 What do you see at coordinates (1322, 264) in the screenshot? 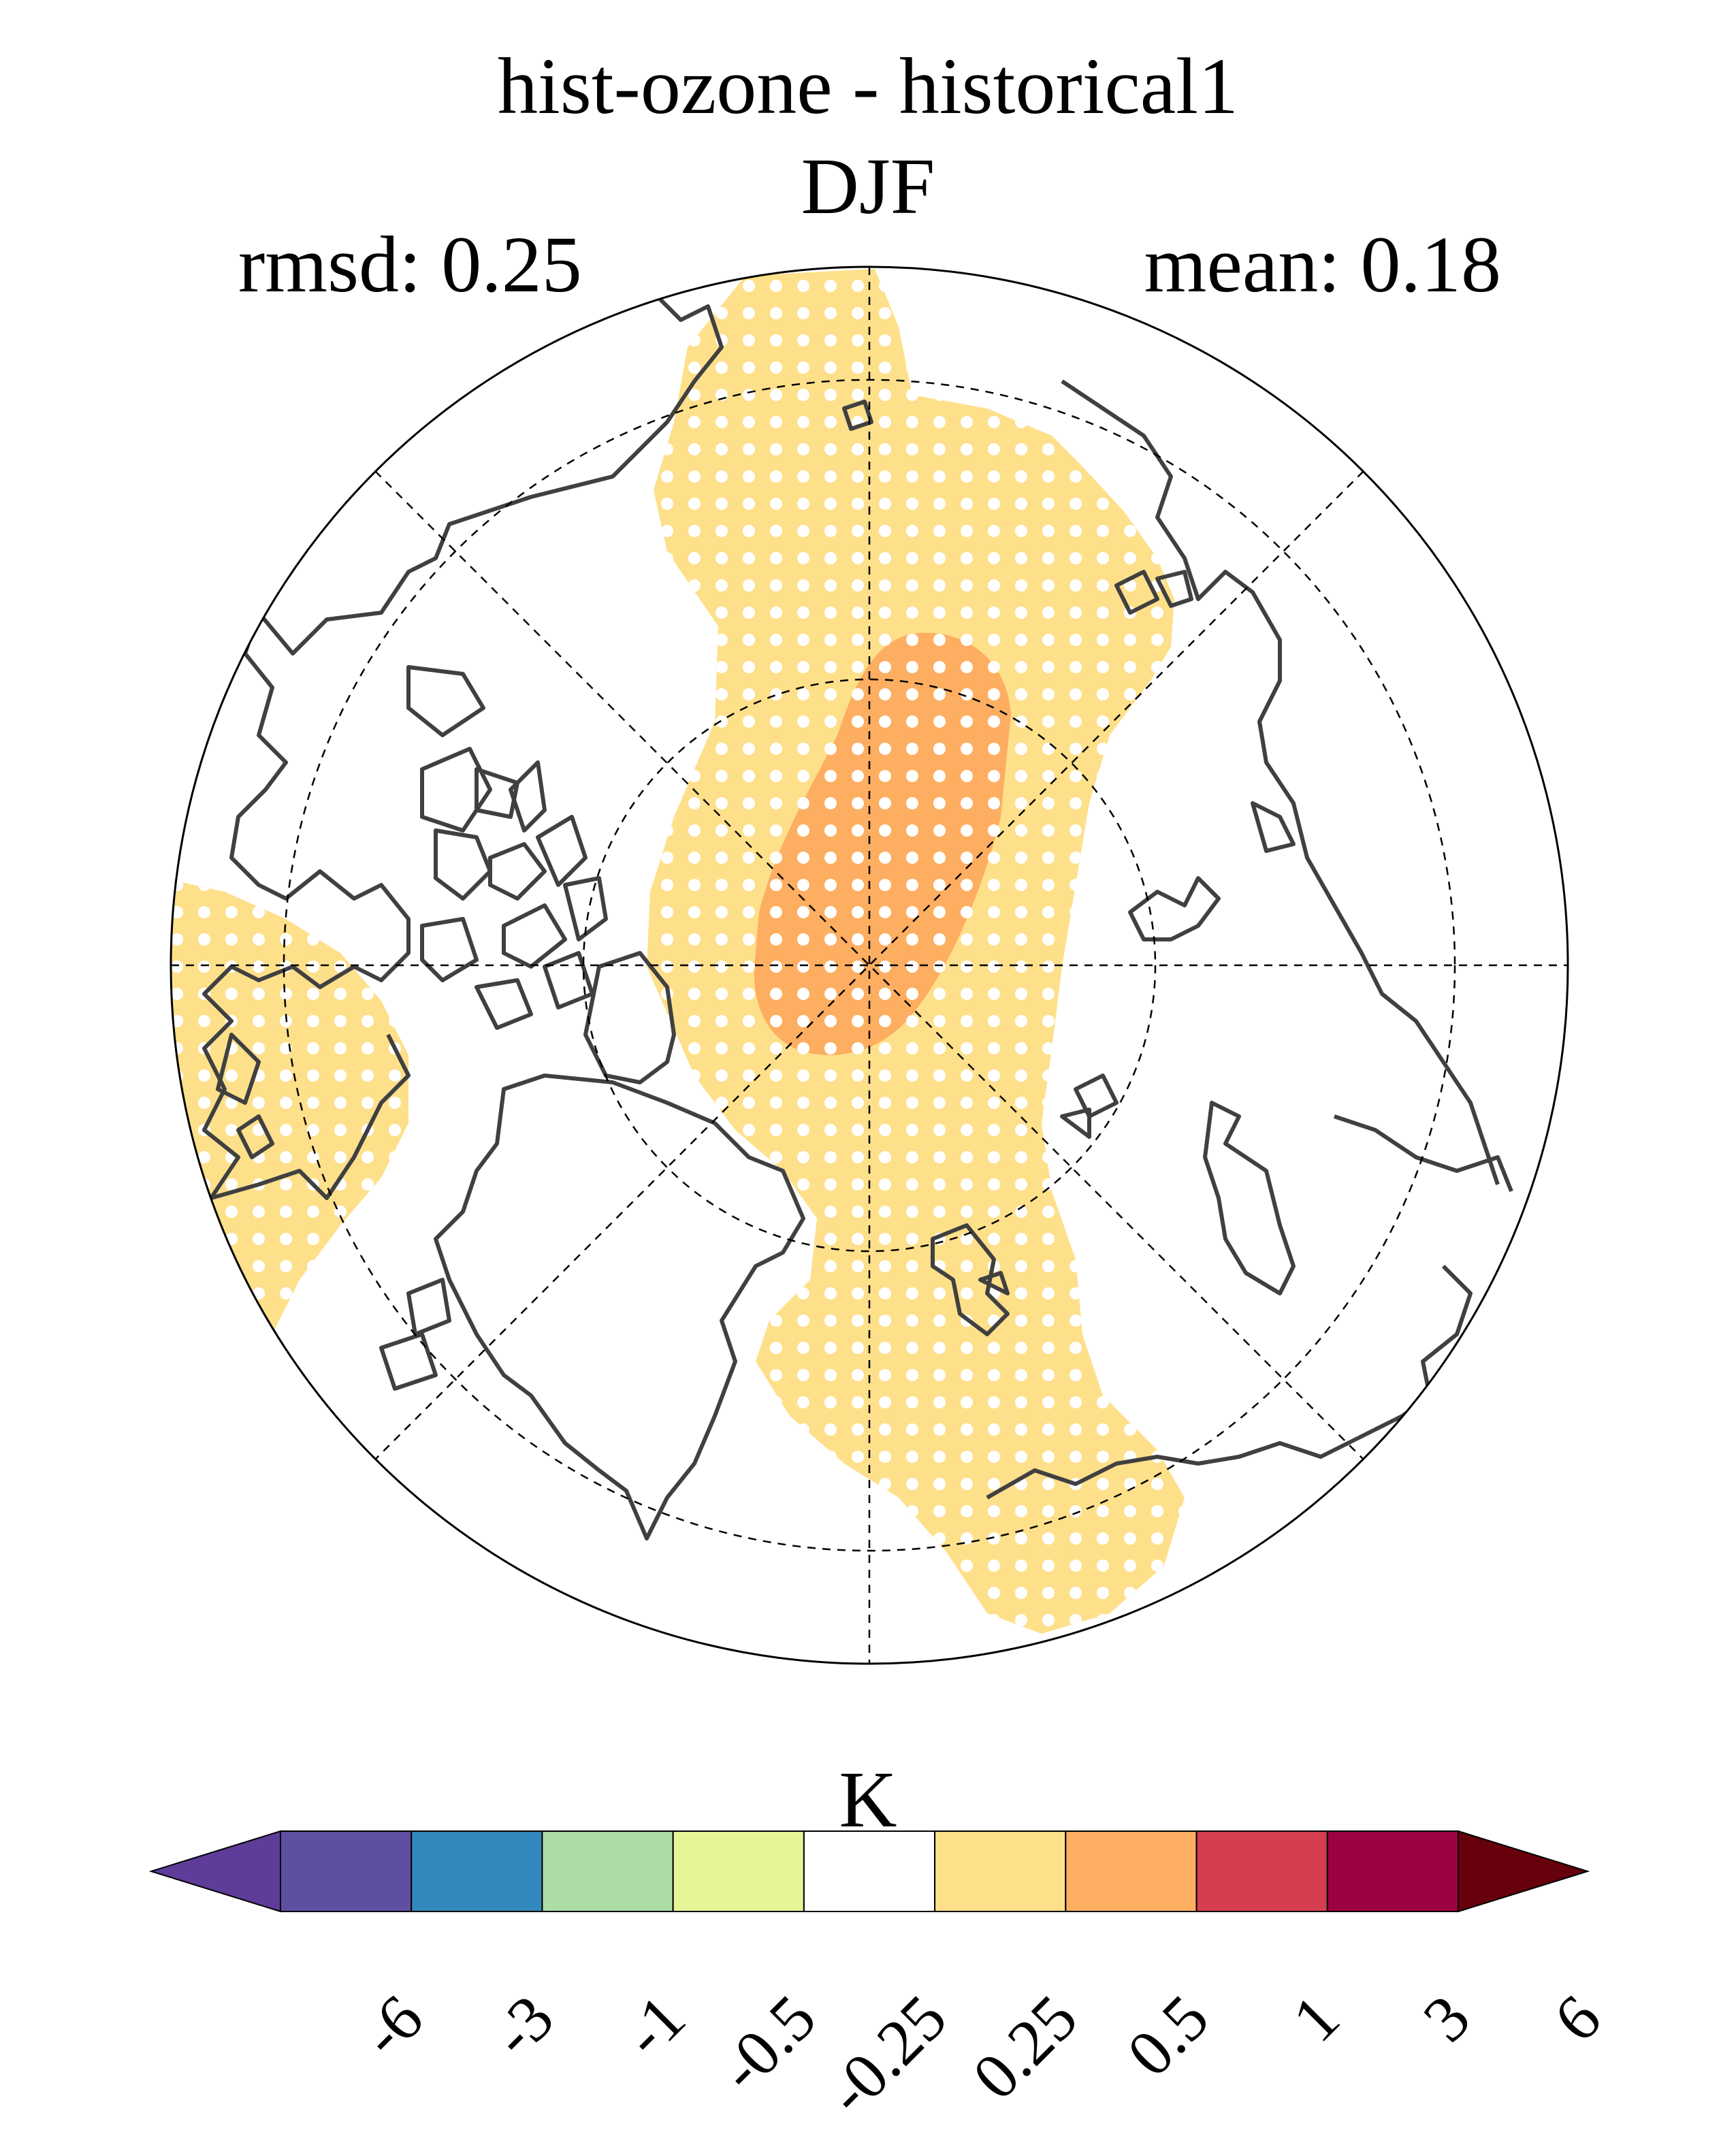
I see `mean-label: mean: 0.18` at bounding box center [1322, 264].